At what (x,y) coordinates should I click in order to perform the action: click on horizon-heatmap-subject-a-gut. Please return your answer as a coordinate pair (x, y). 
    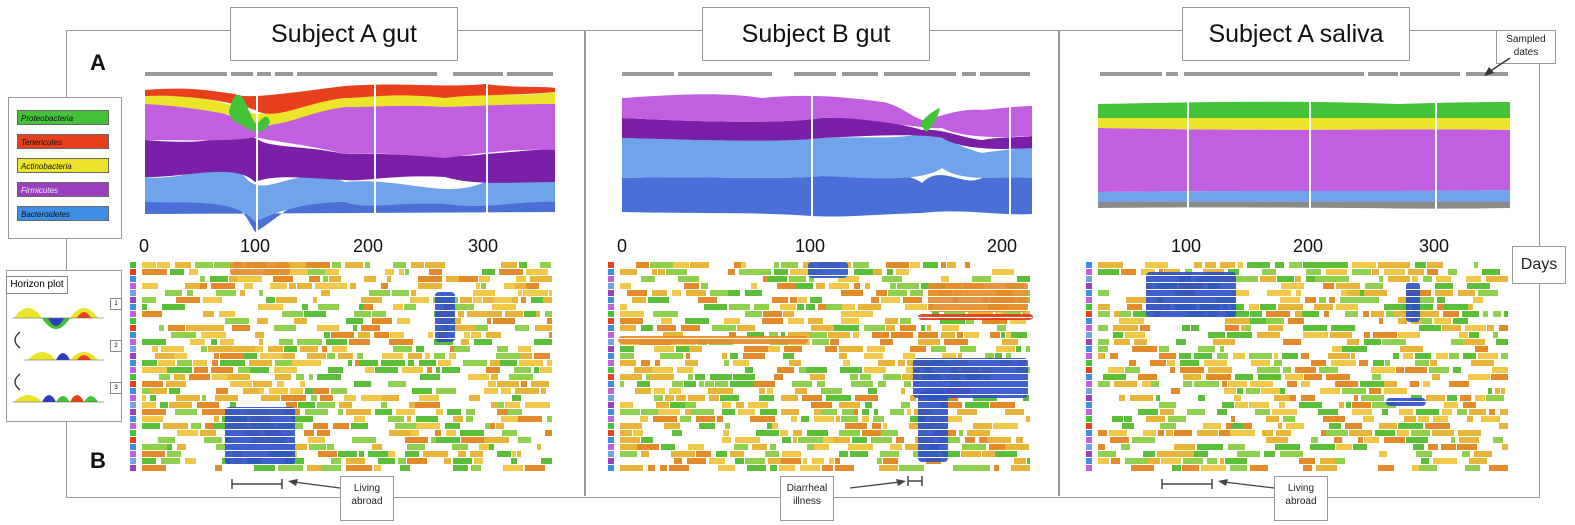
    Looking at the image, I should click on (342, 366).